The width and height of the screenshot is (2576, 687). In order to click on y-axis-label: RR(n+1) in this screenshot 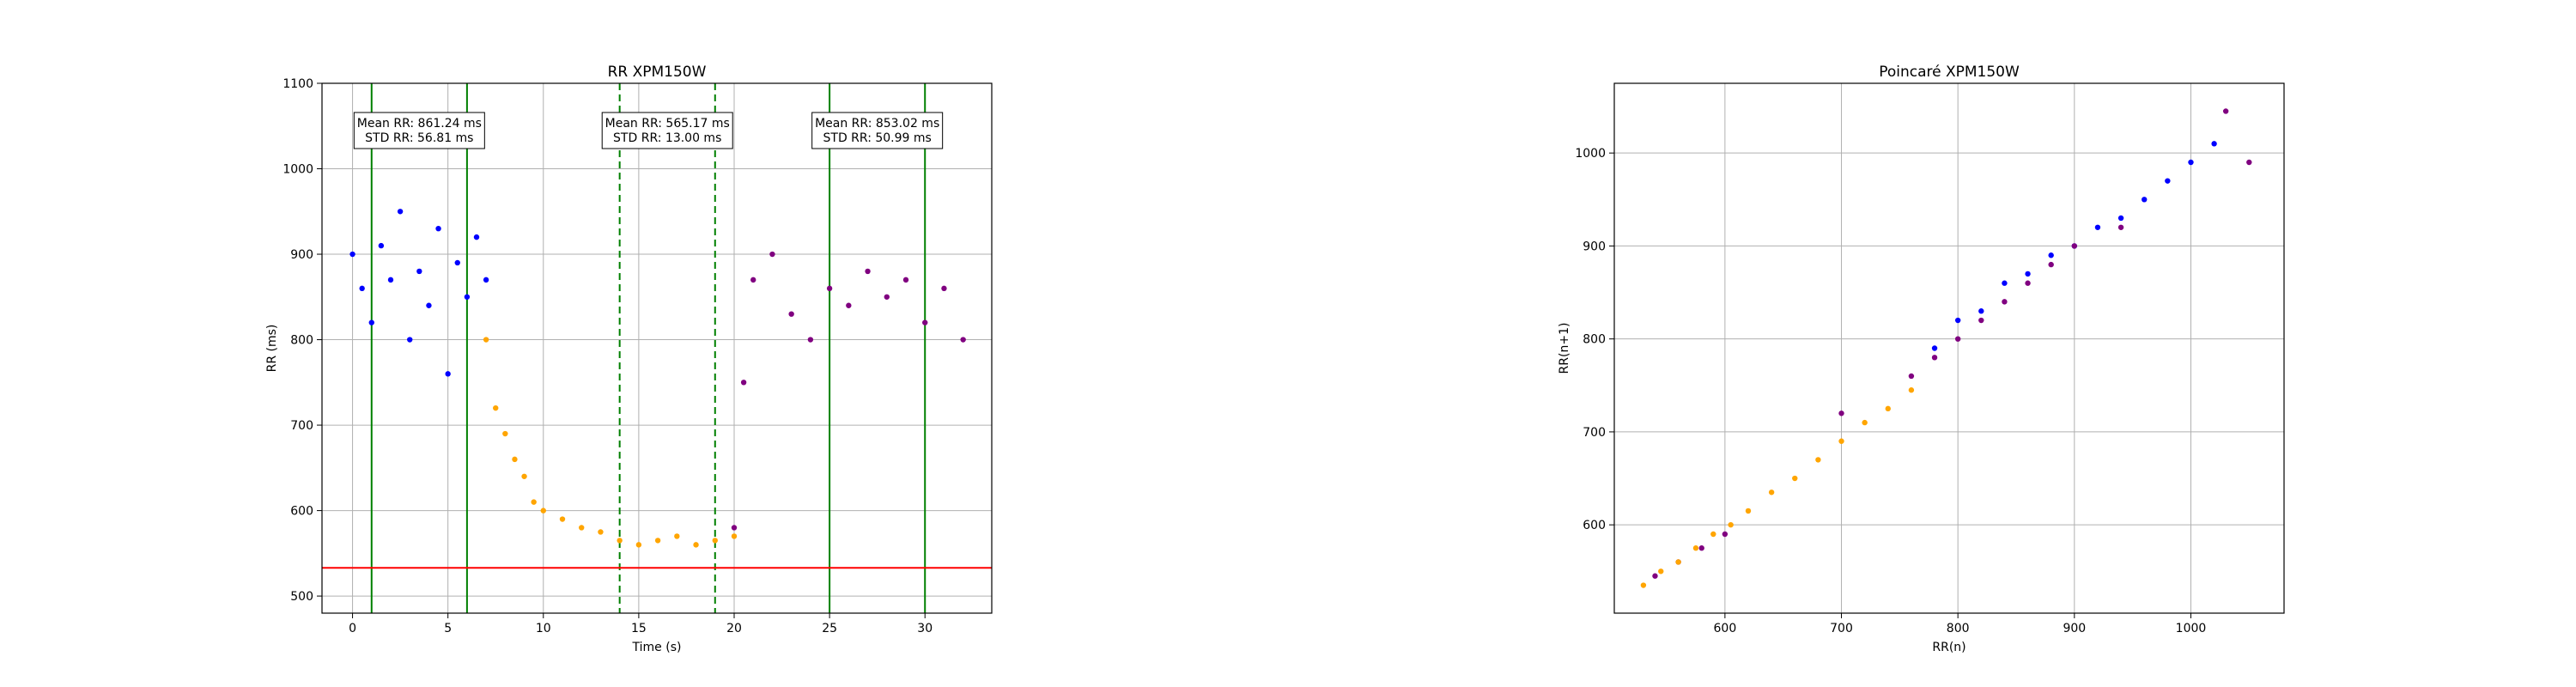, I will do `click(1565, 348)`.